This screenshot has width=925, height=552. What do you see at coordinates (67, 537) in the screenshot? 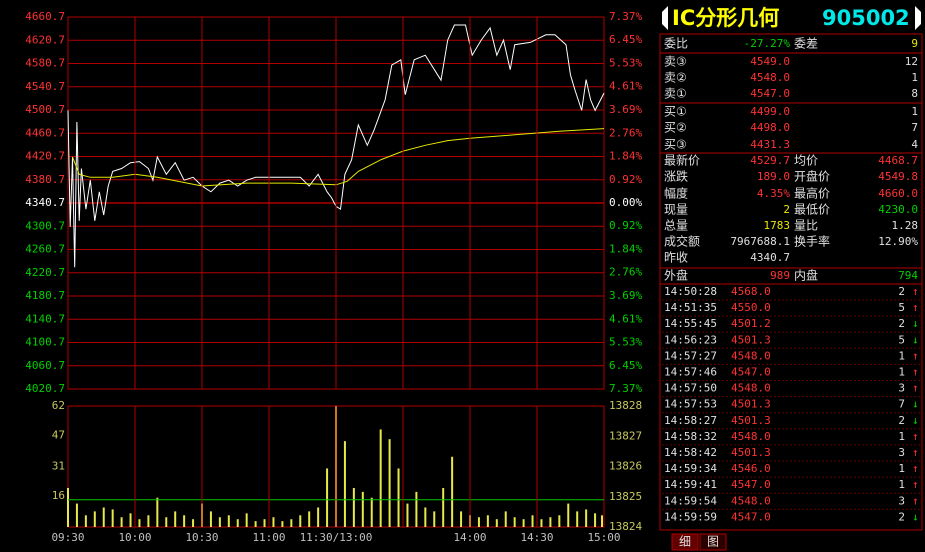
I see `x-tick-label: 09:30` at bounding box center [67, 537].